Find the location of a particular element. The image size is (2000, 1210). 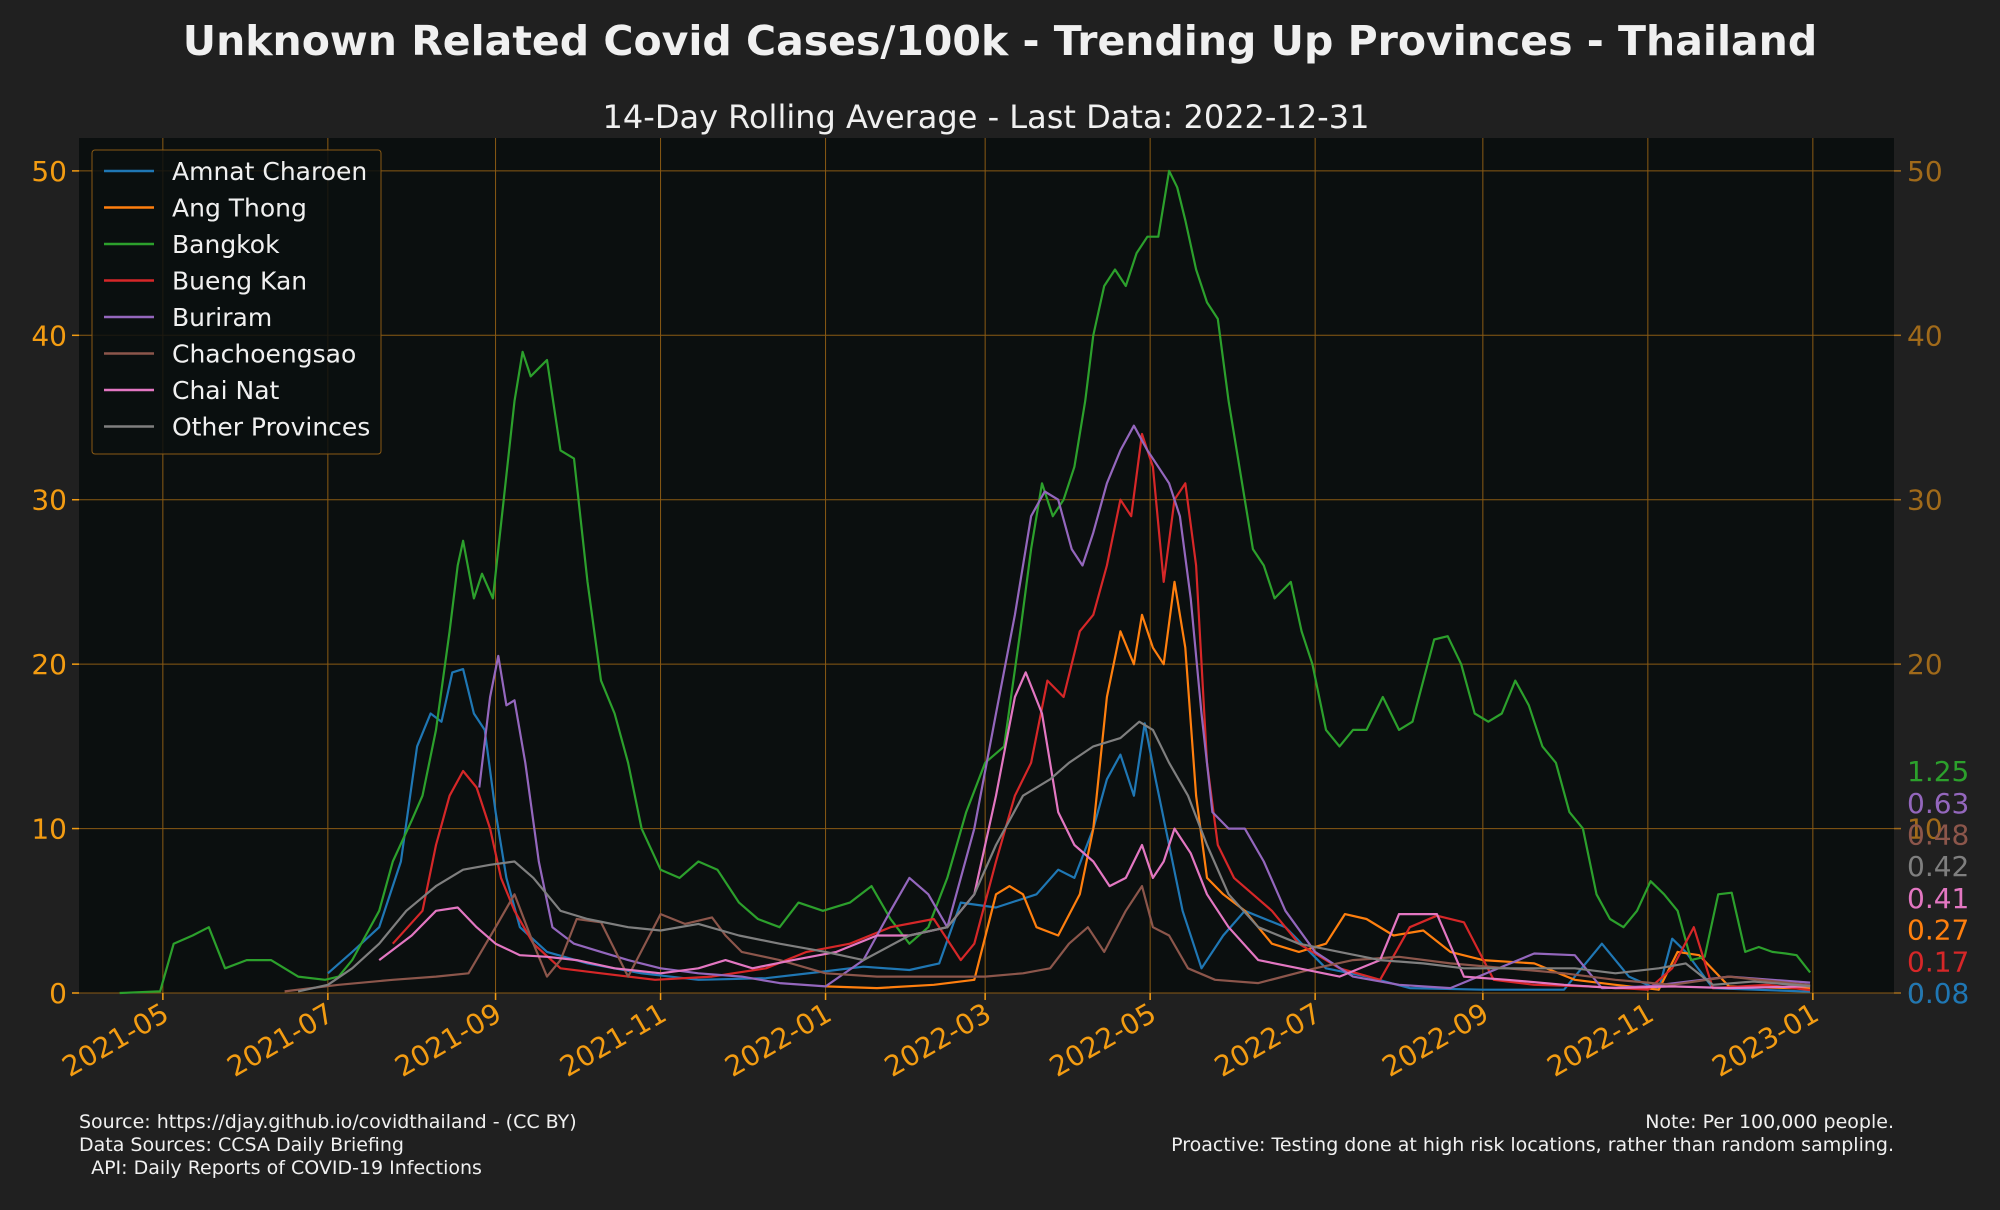

x-tick-label: 2021-05 is located at coordinates (116, 1039).